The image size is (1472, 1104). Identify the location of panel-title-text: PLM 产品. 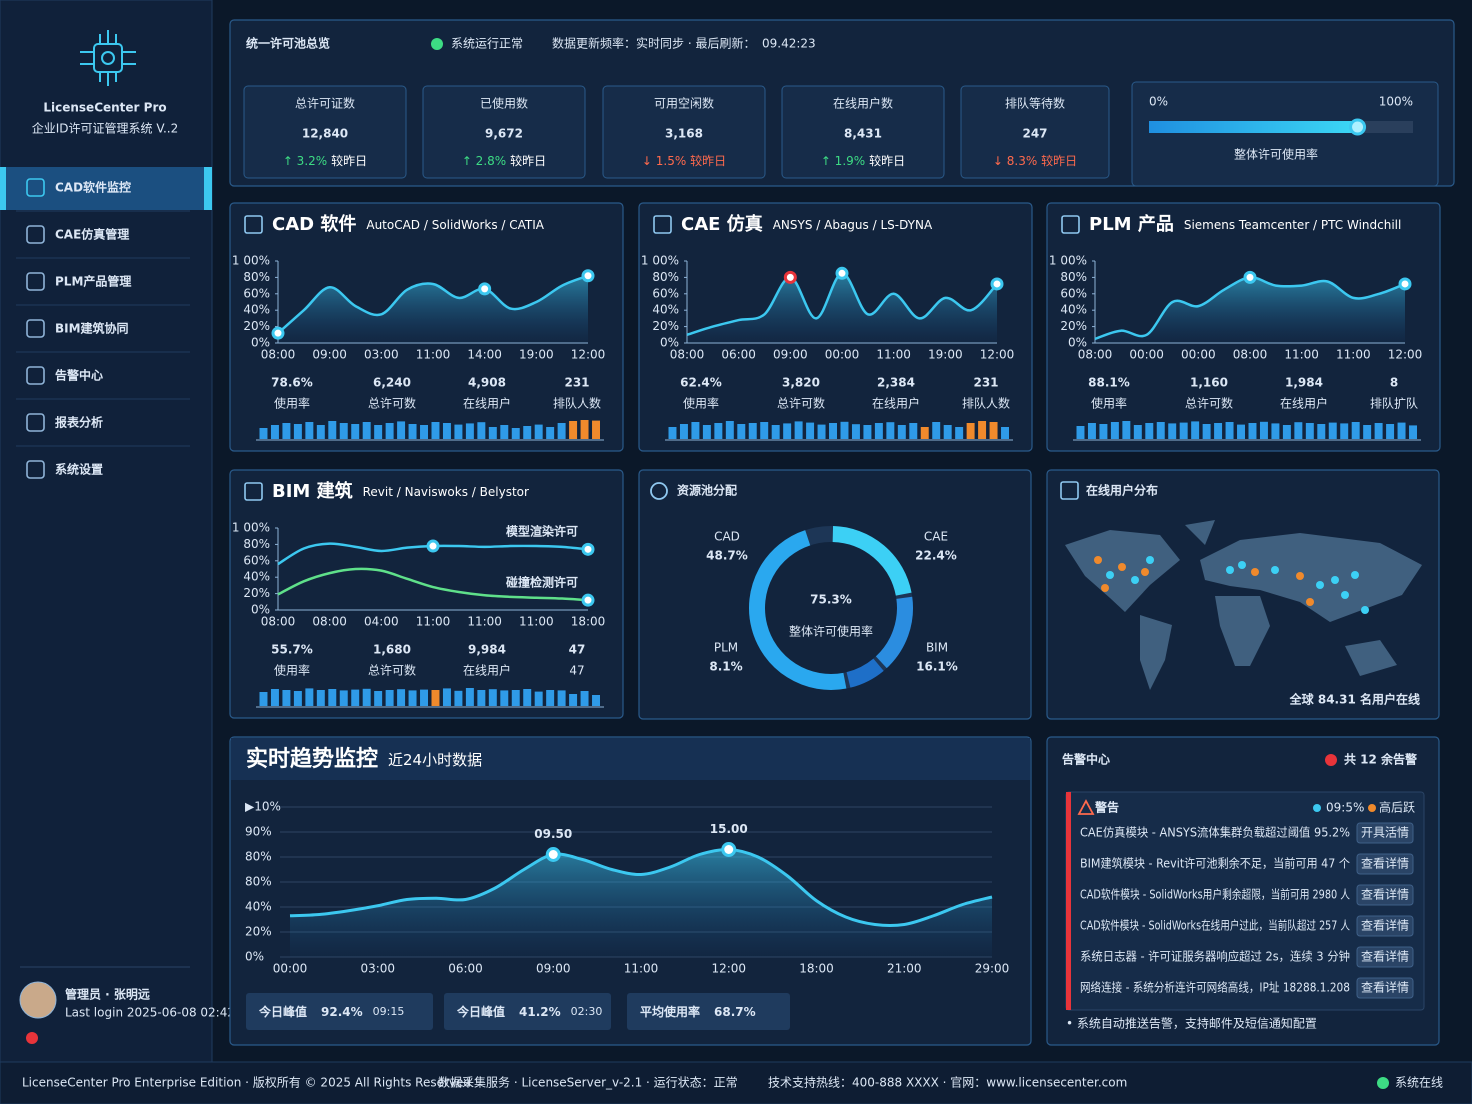
(1131, 224).